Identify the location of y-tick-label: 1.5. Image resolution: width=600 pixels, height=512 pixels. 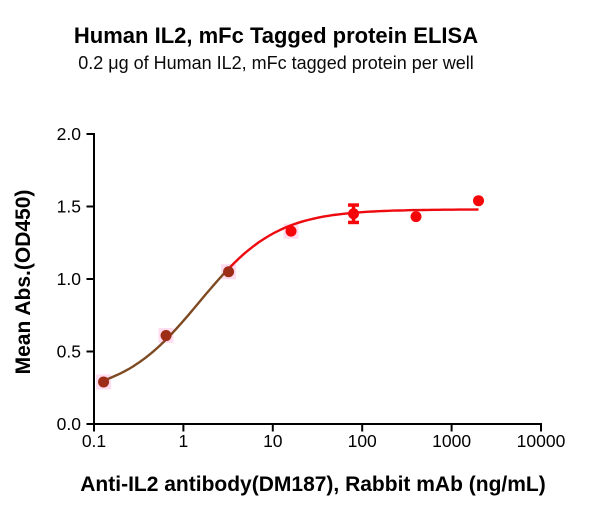
(69, 207).